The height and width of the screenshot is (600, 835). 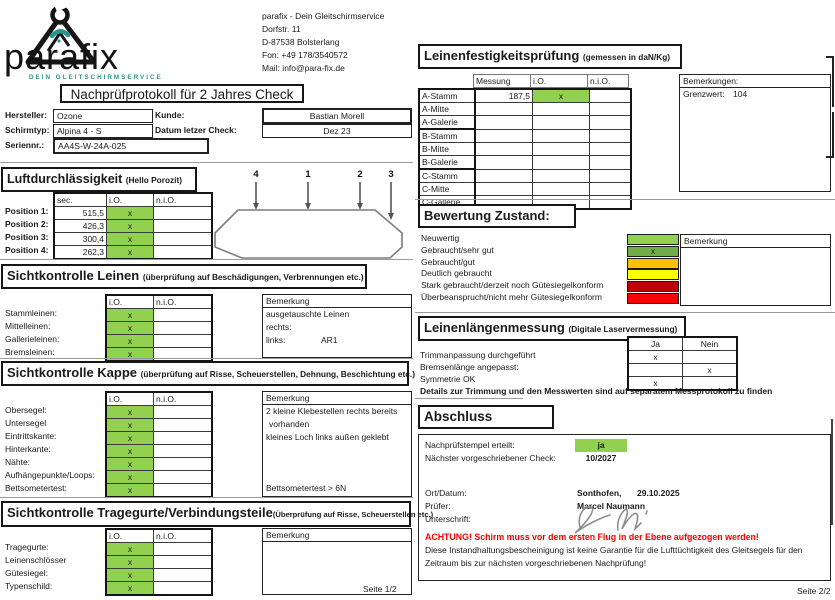 I want to click on address-line: Dorfstr. 11, so click(x=281, y=29).